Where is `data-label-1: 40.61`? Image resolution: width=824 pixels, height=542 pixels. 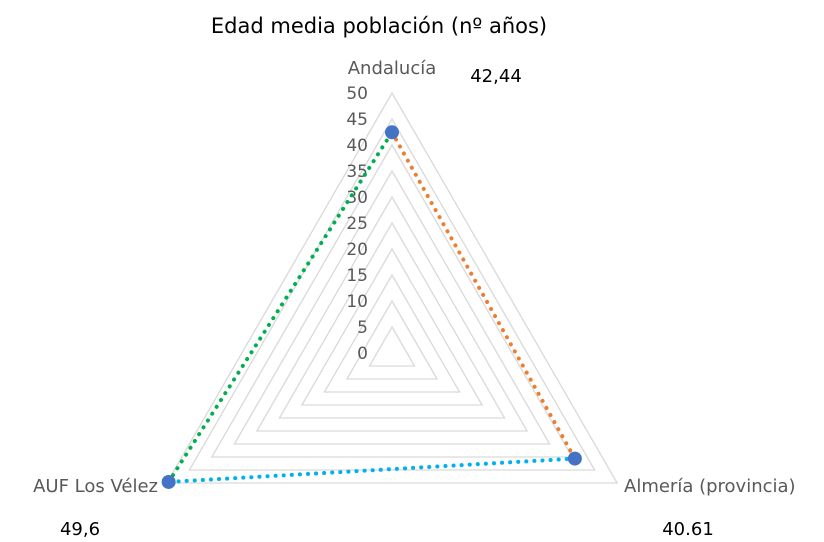 data-label-1: 40.61 is located at coordinates (688, 529).